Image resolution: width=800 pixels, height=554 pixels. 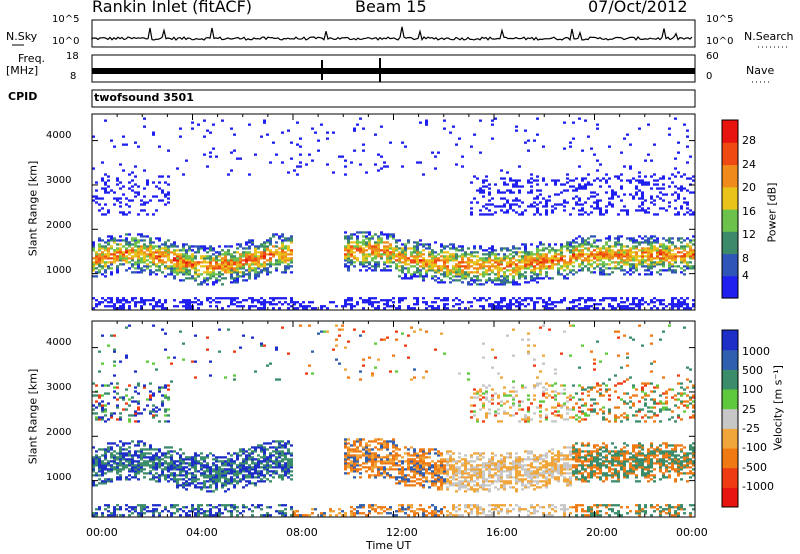 I want to click on power-cb-tick-8: 8, so click(x=745, y=258).